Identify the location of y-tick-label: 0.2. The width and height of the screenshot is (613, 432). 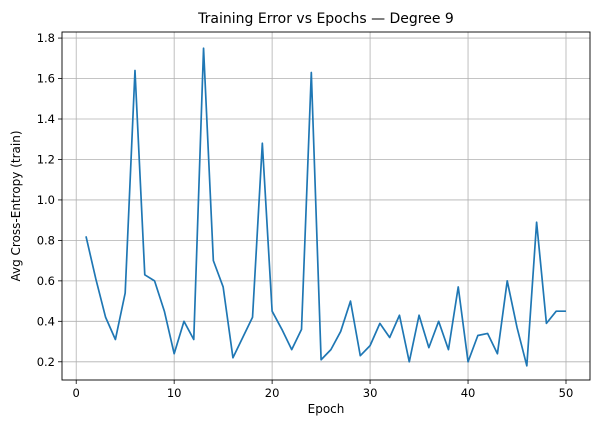
(46, 362).